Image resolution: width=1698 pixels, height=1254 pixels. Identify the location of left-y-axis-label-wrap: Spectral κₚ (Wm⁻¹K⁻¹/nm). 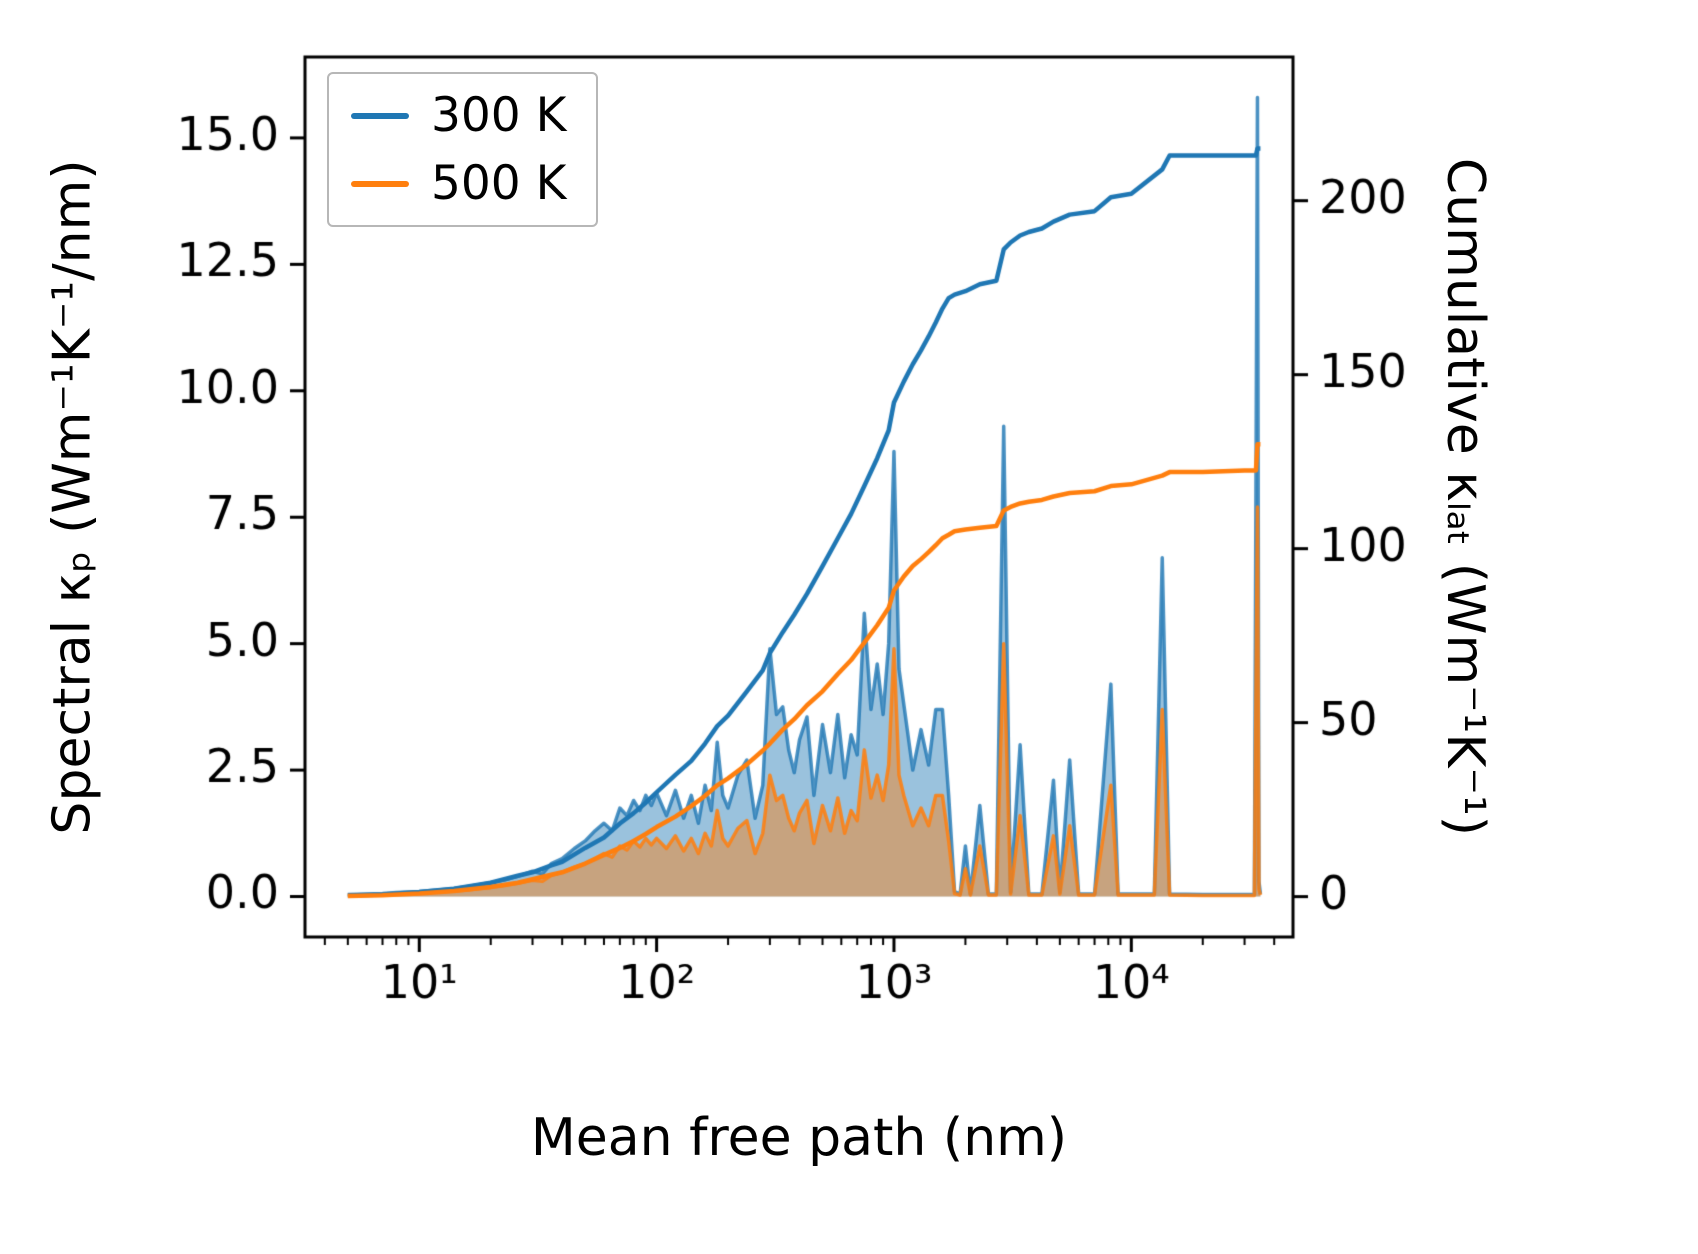
(73, 497).